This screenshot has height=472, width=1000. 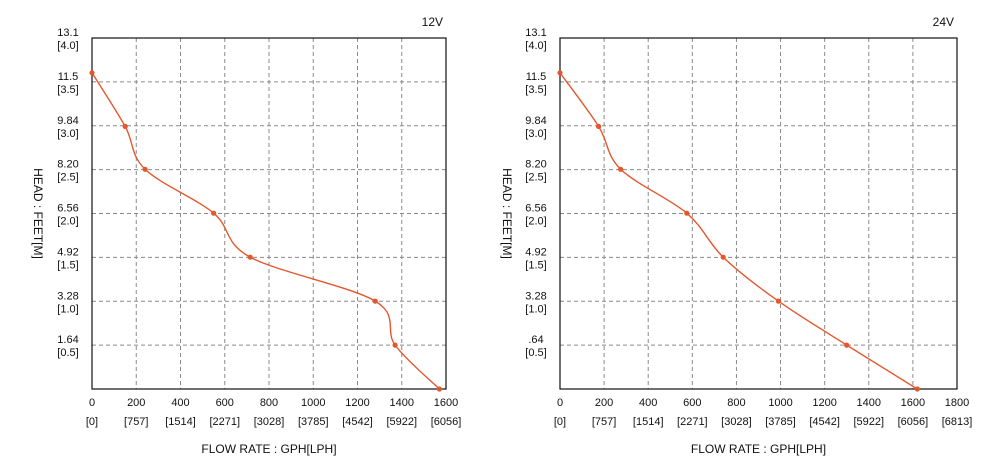 I want to click on chart-title: 24V, so click(x=943, y=22).